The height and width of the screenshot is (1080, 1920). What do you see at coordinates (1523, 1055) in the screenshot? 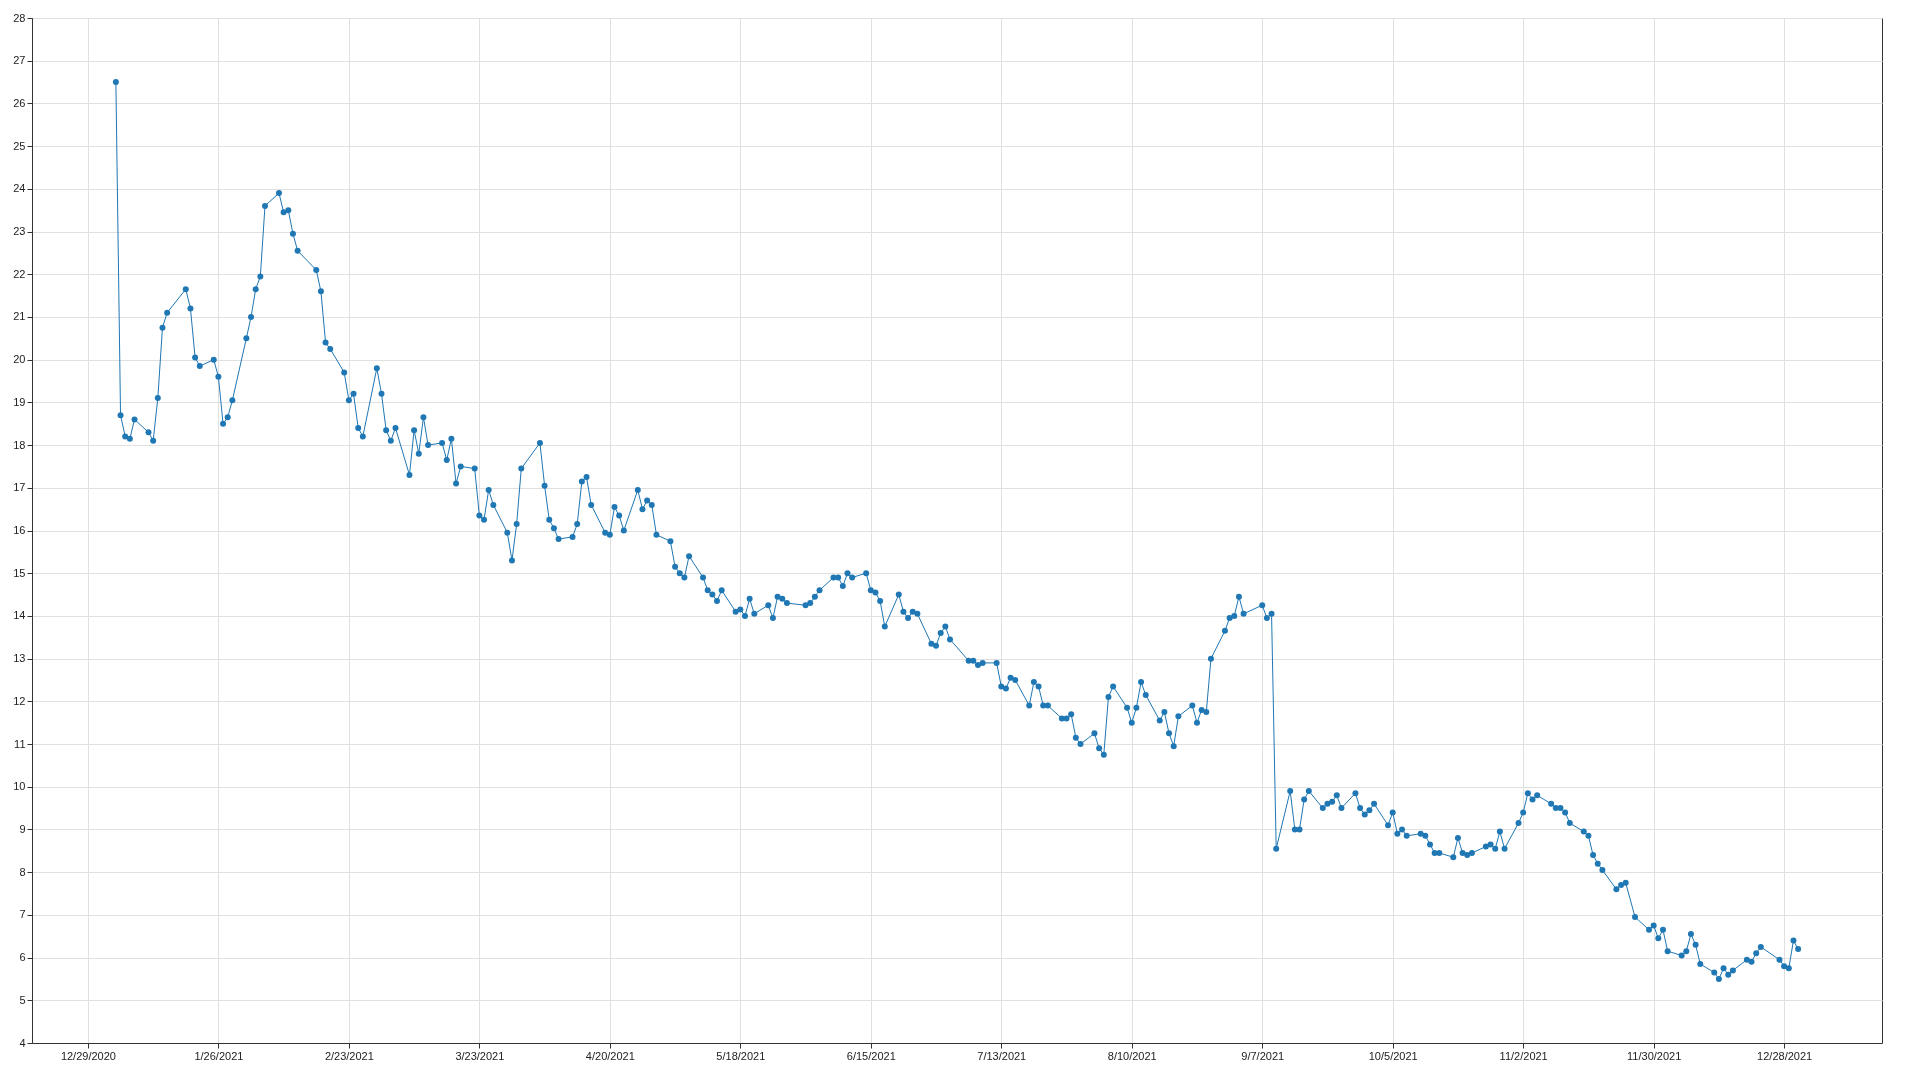
I see `x-tick-label: 11/2/2021` at bounding box center [1523, 1055].